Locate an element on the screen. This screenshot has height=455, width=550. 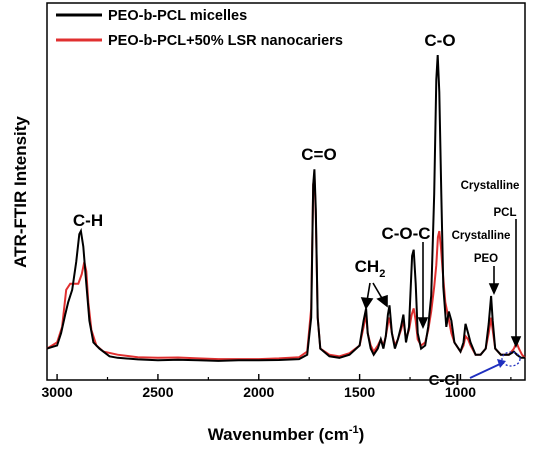
x-axis-title-close: ) is located at coordinates (362, 434).